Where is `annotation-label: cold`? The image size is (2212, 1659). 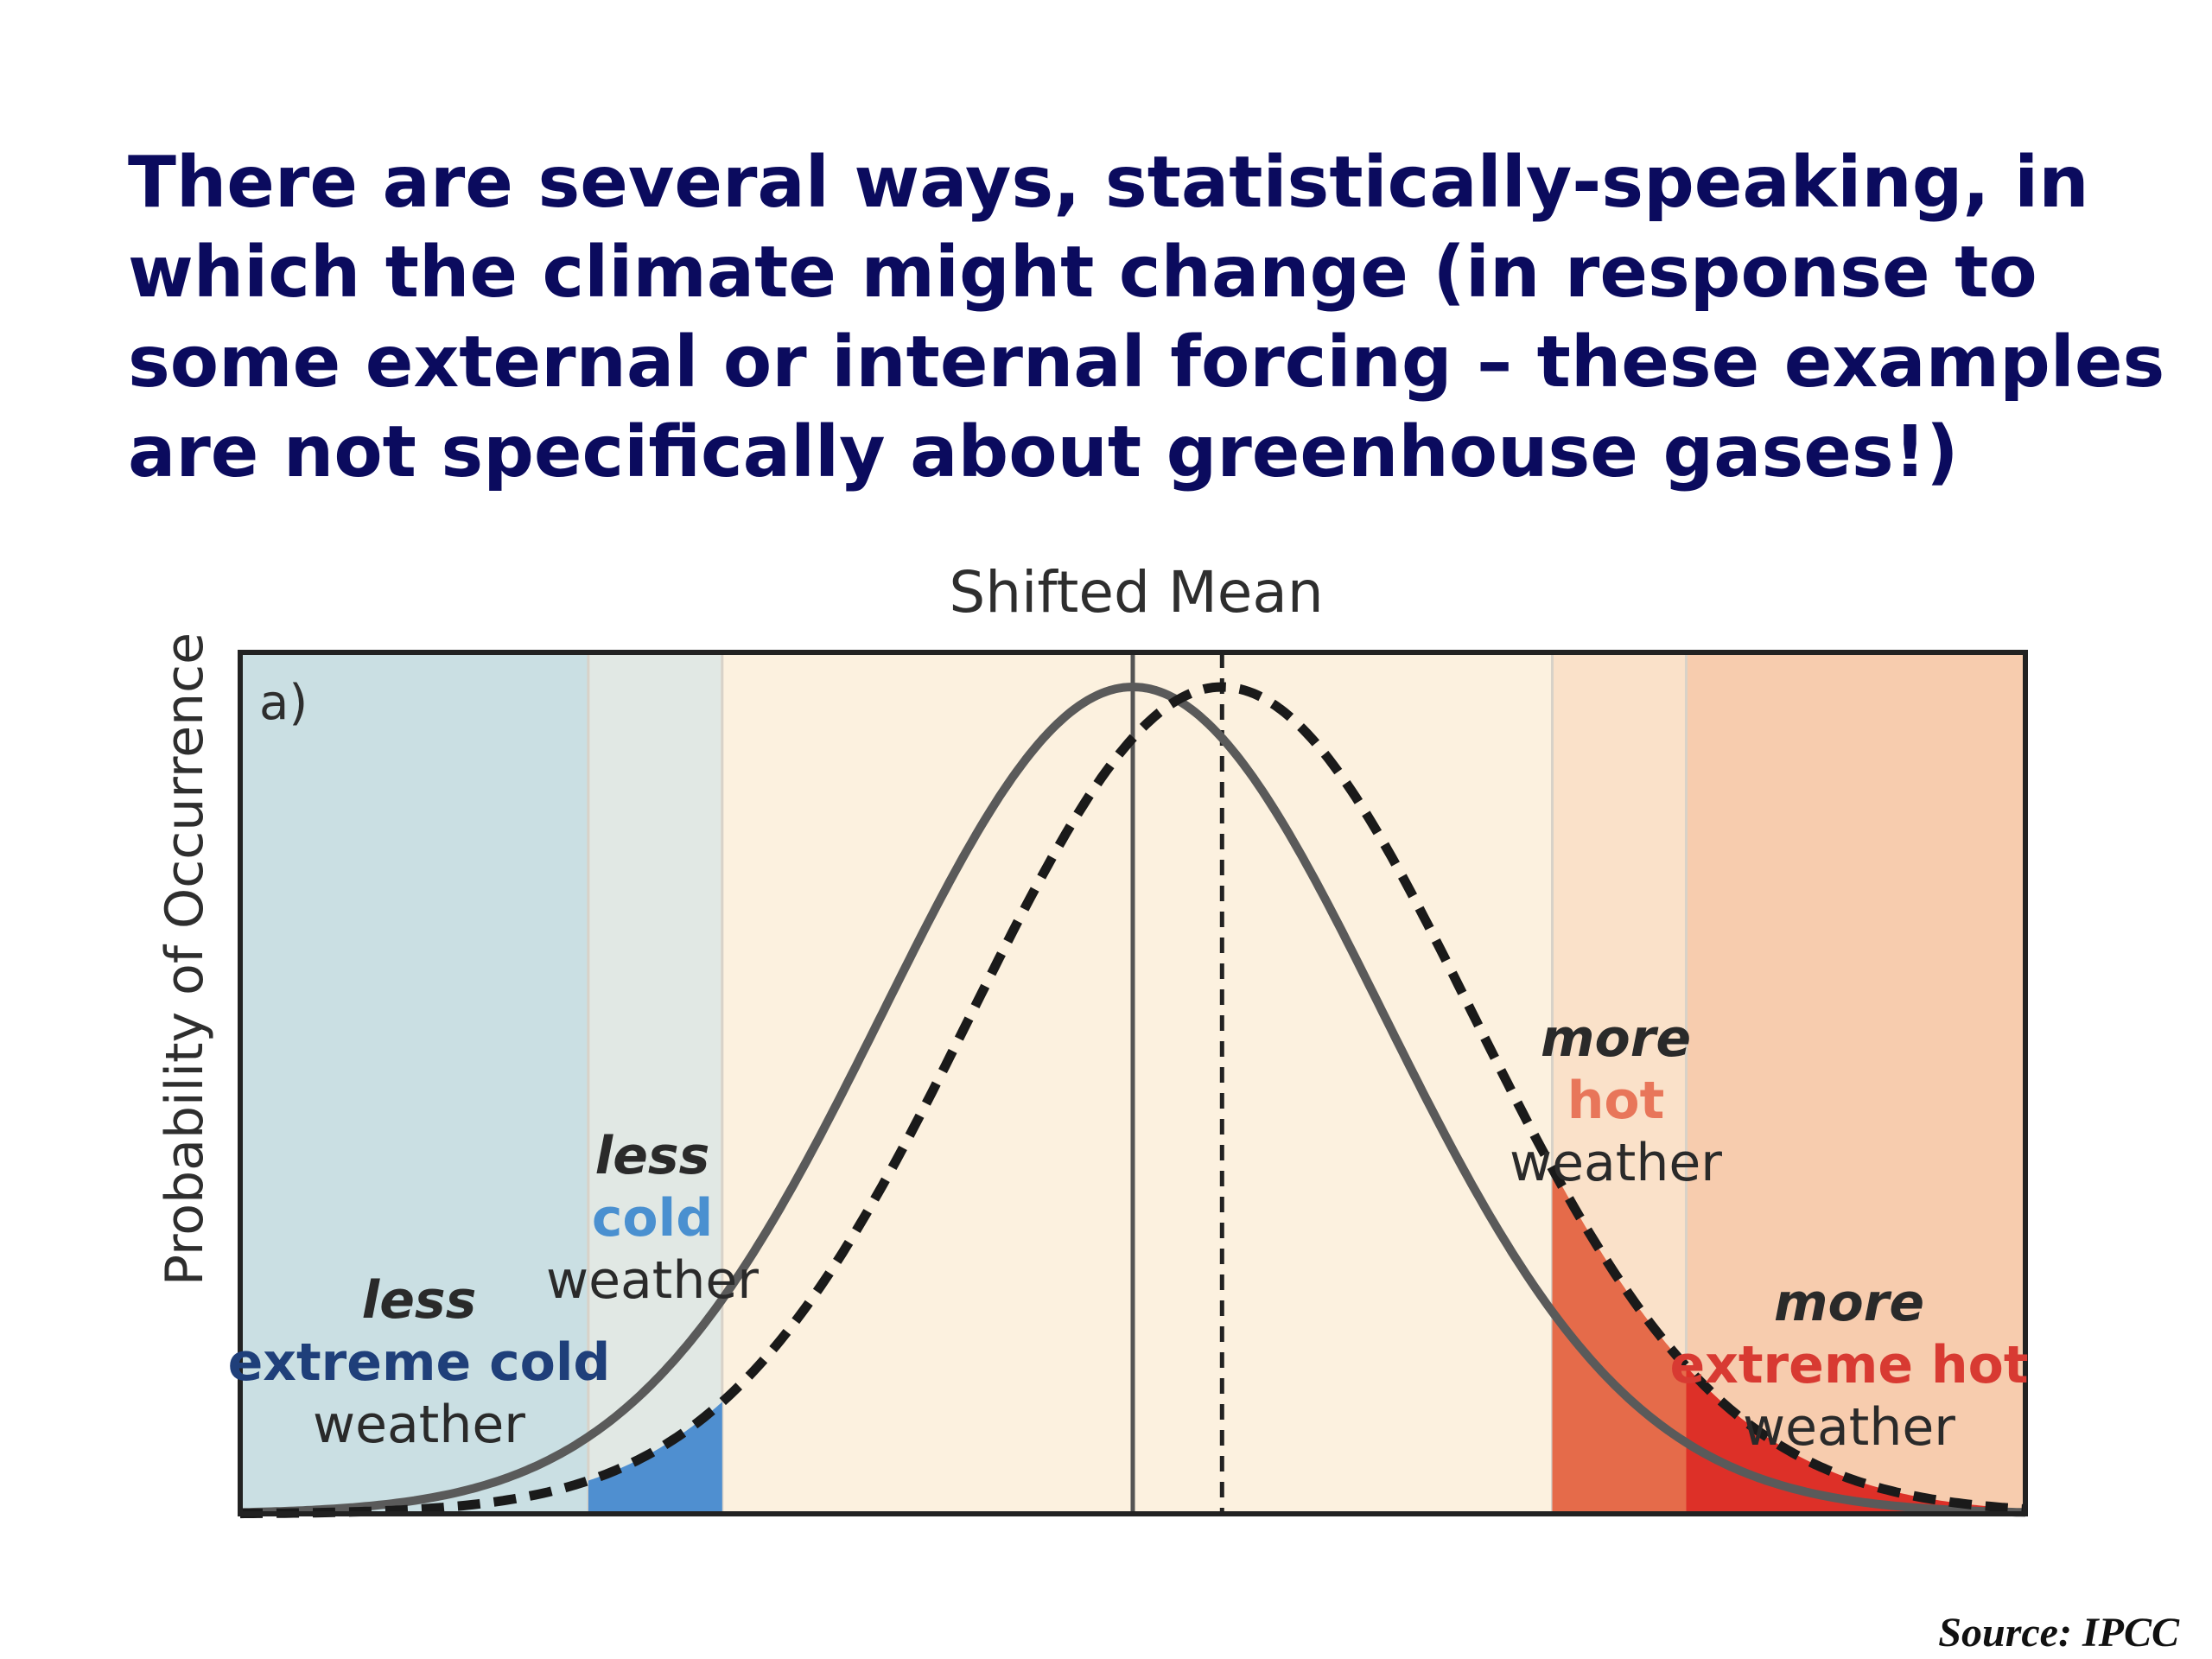 annotation-label: cold is located at coordinates (652, 1218).